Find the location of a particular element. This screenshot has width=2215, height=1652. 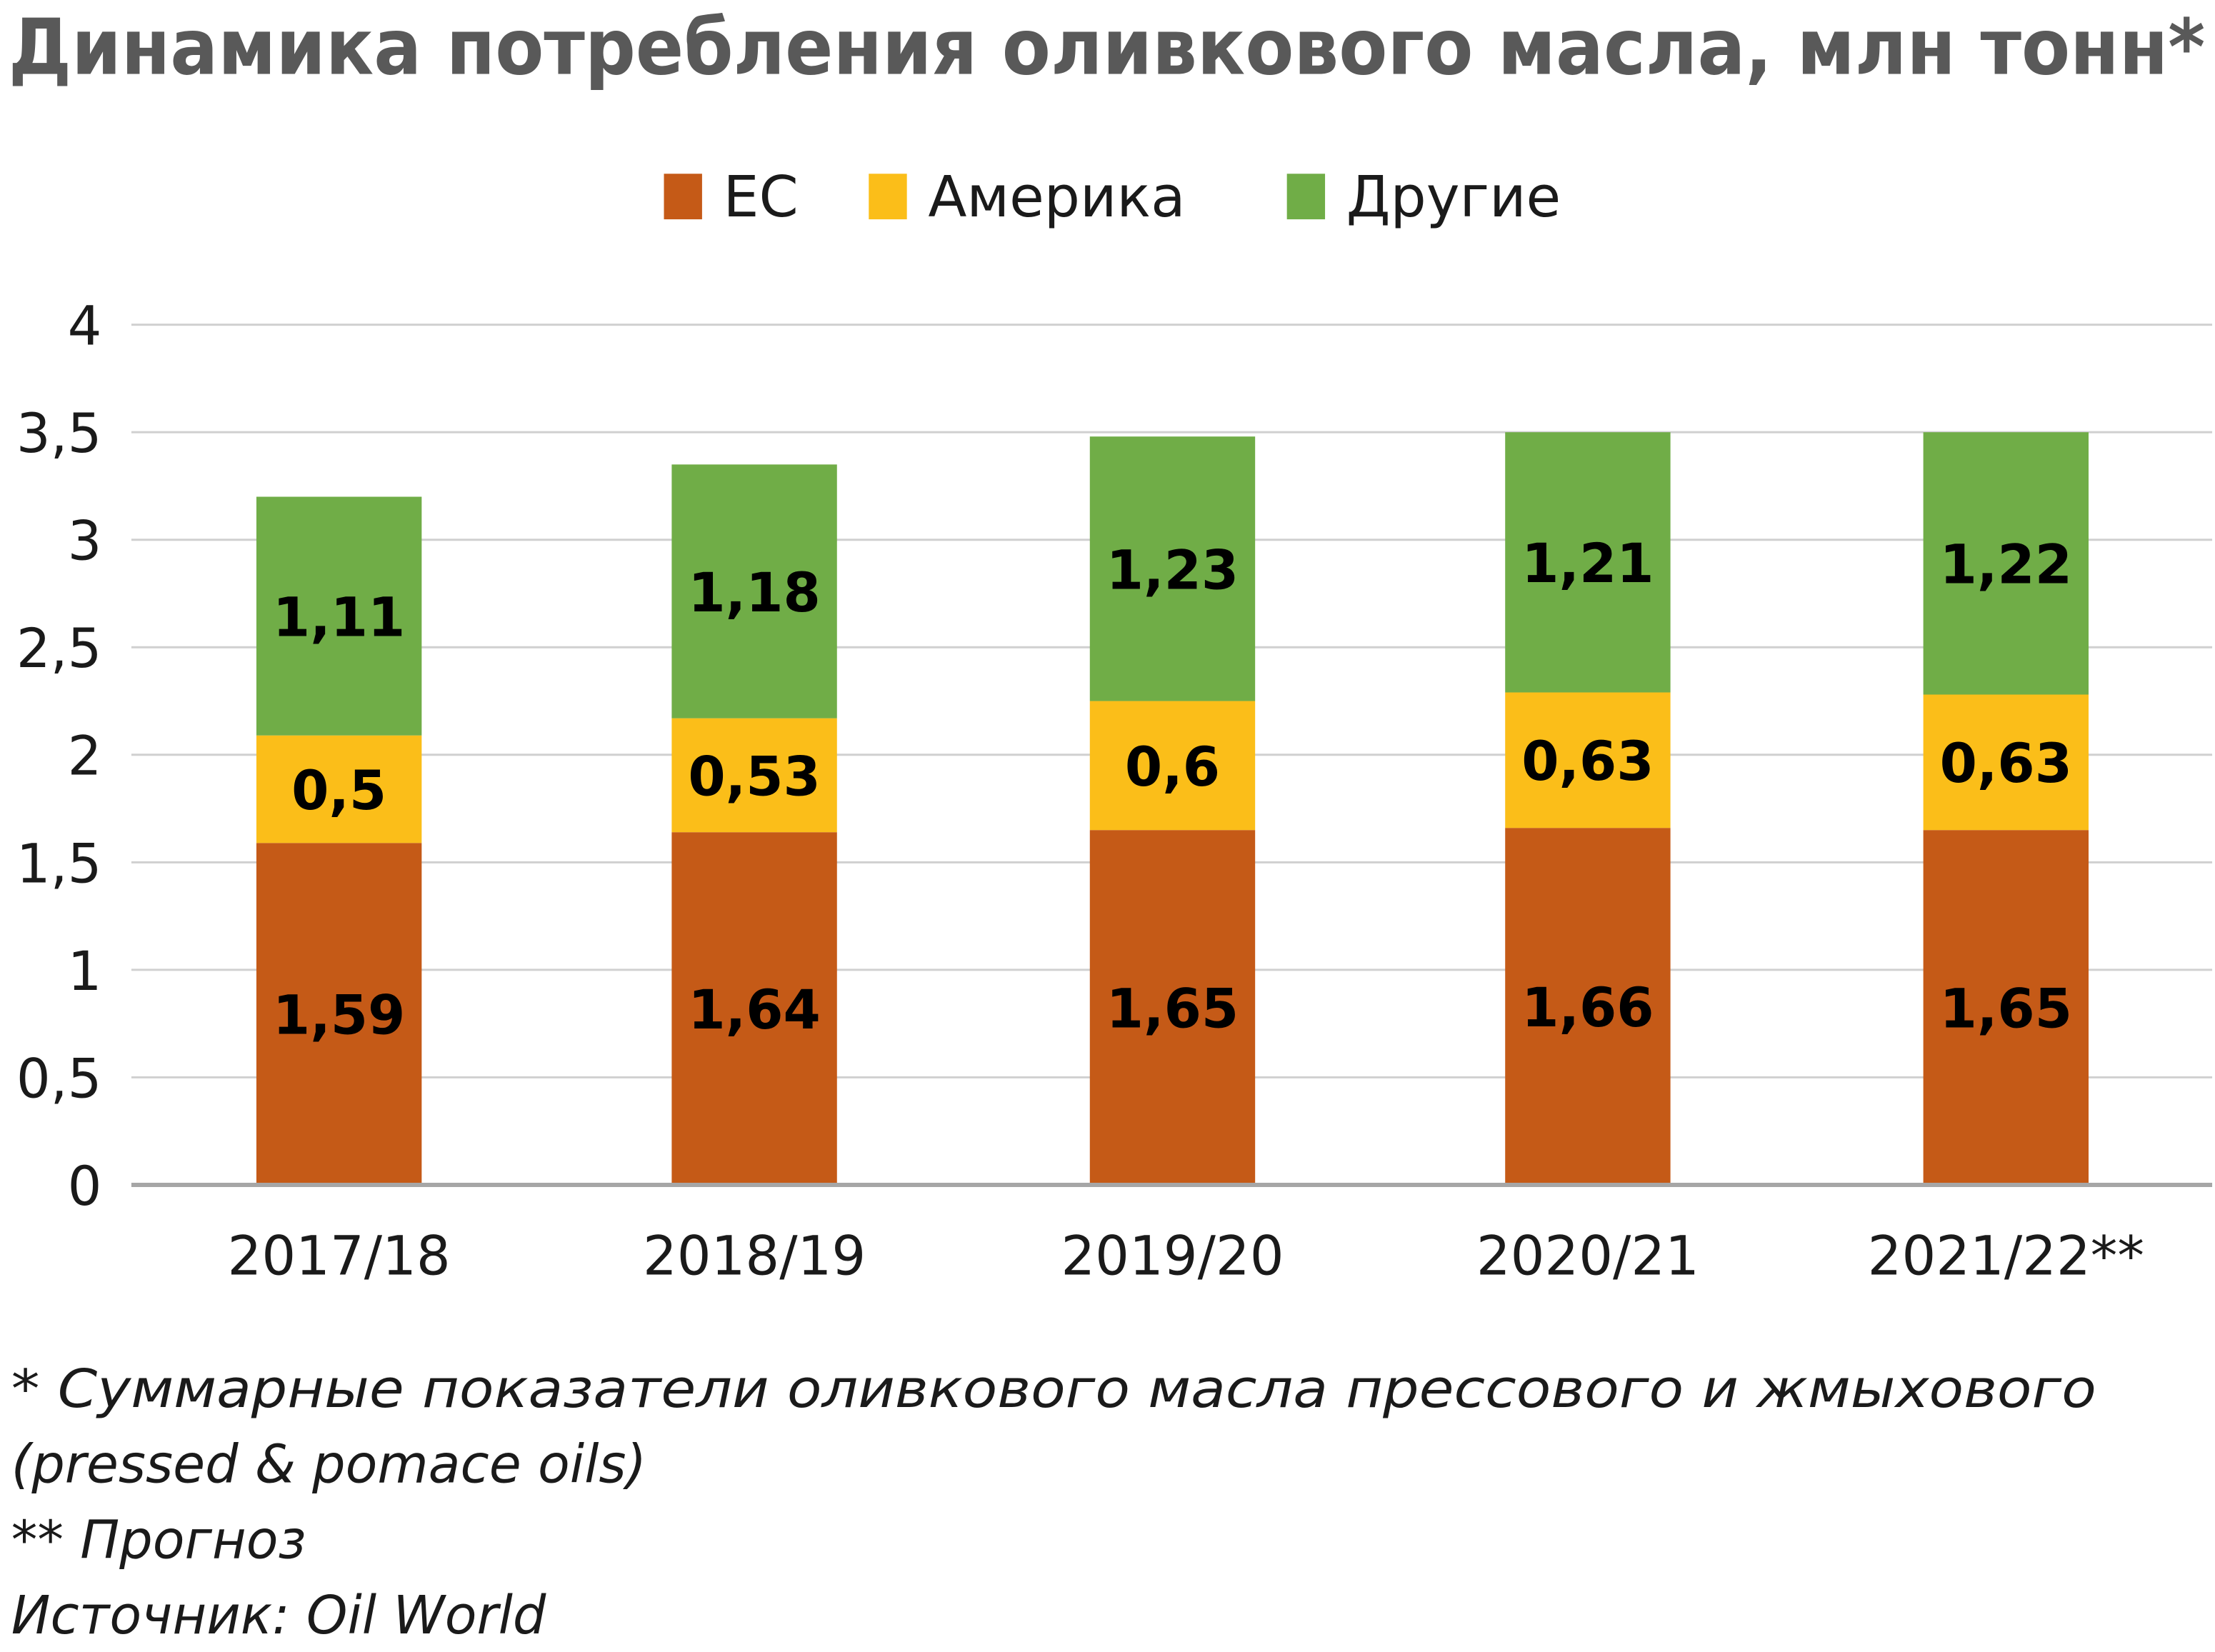

legend-label: Америка is located at coordinates (1056, 197).